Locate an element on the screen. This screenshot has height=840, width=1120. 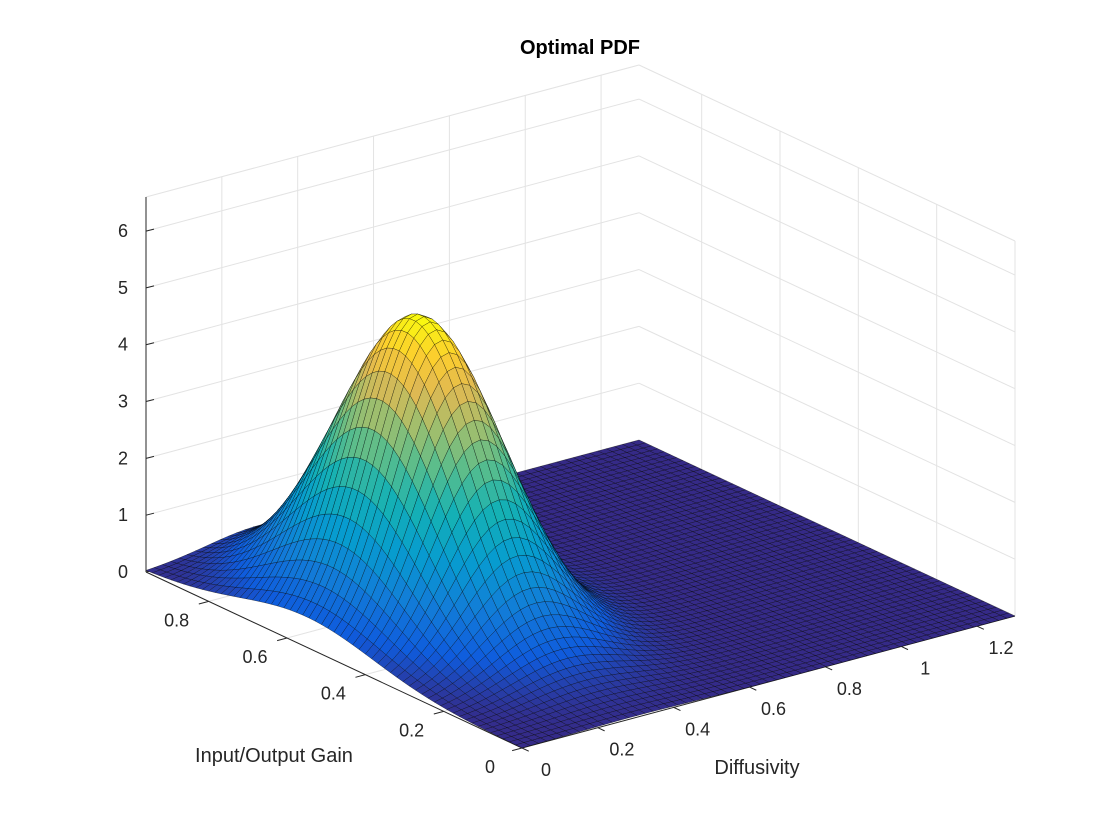
chart-title: Optimal PDF is located at coordinates (580, 48).